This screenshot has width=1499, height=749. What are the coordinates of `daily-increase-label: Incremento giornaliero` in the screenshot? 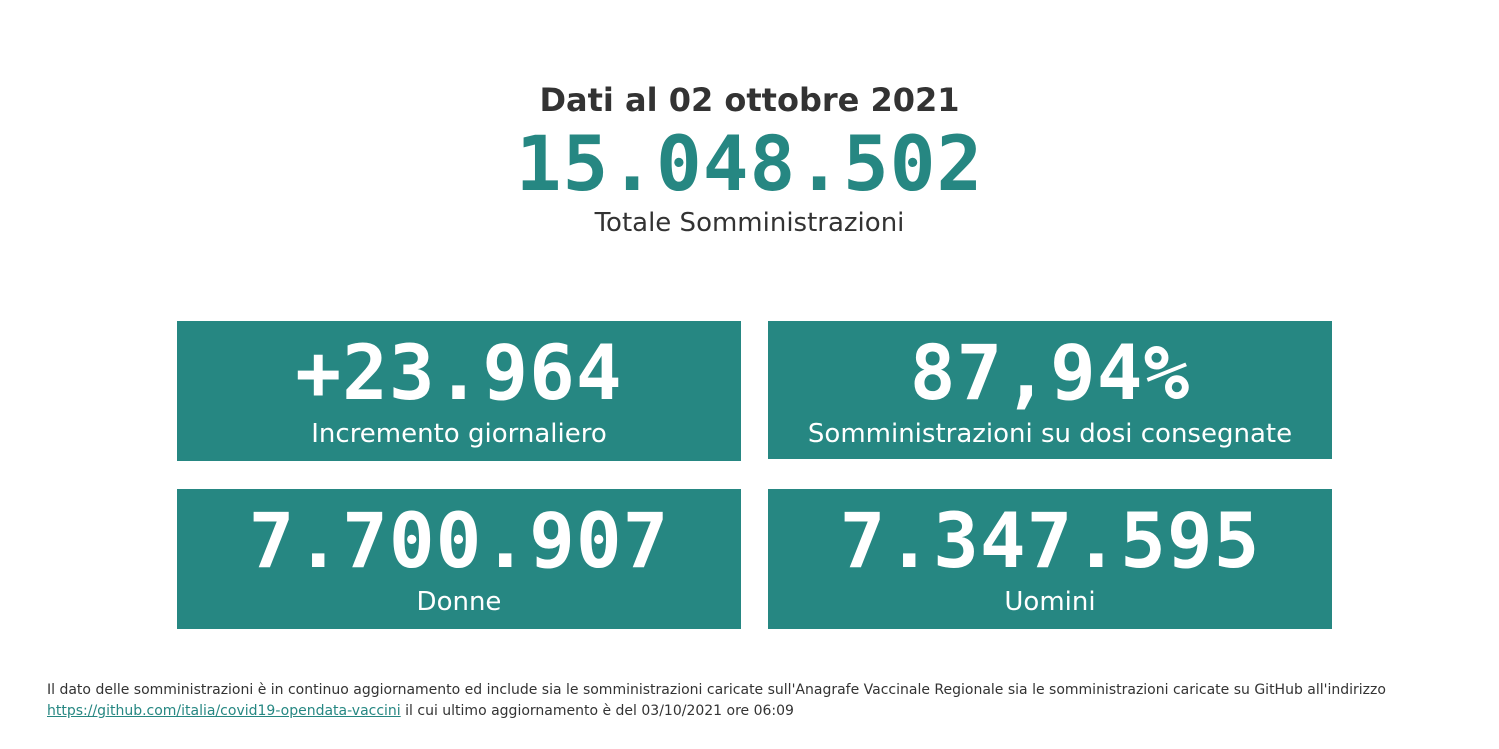 It's located at (459, 434).